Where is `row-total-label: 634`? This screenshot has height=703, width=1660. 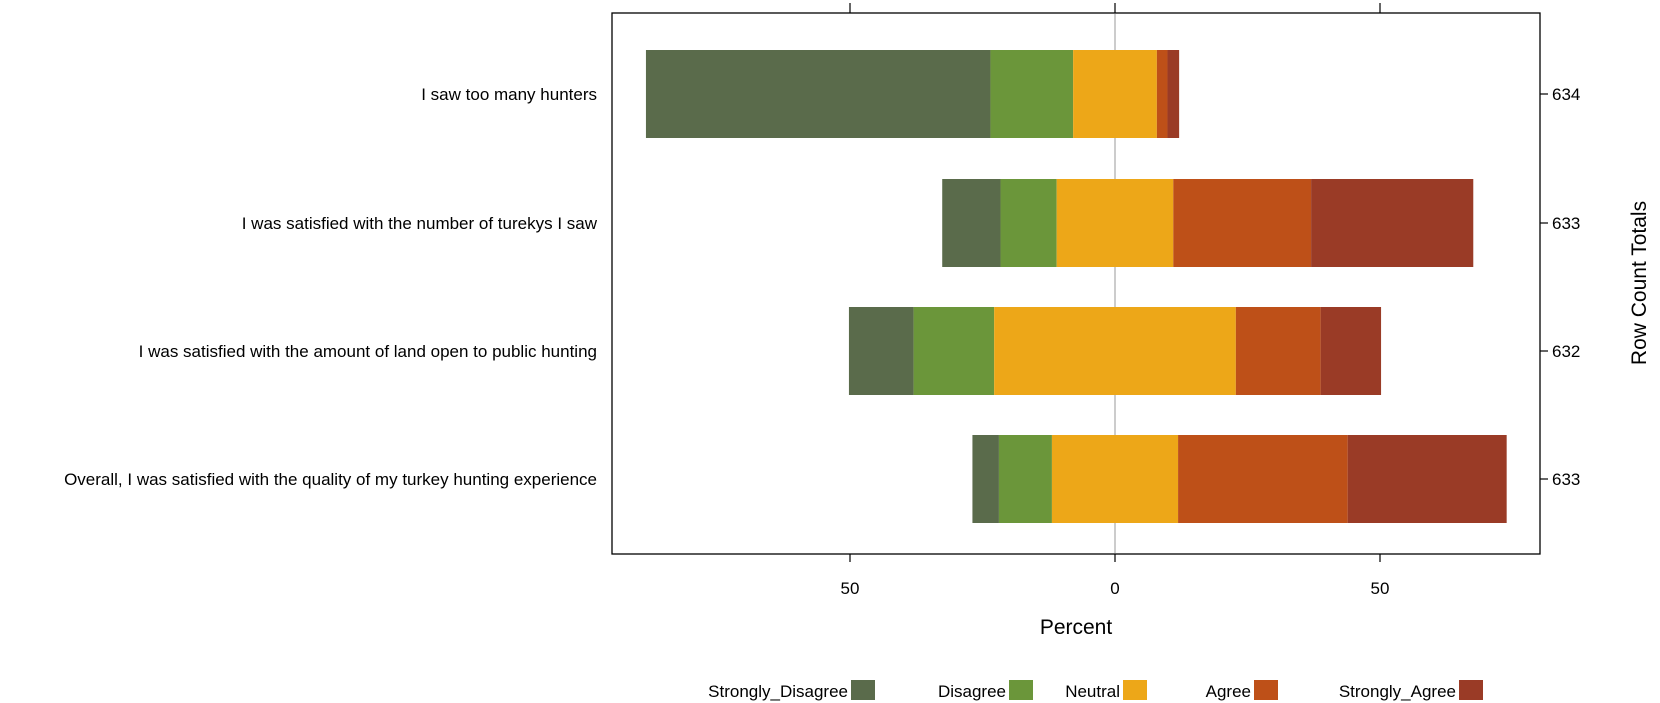
row-total-label: 634 is located at coordinates (1566, 94).